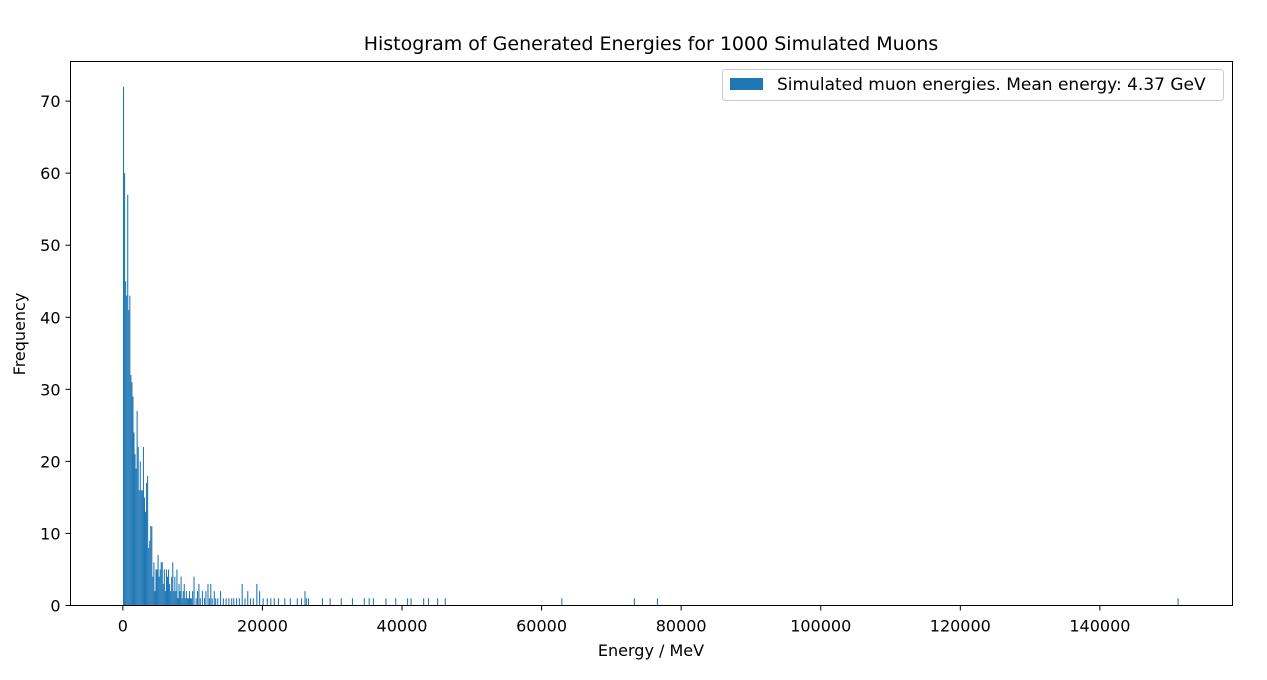 The height and width of the screenshot is (680, 1267). Describe the element at coordinates (50, 461) in the screenshot. I see `y-tick-label: 20` at that location.